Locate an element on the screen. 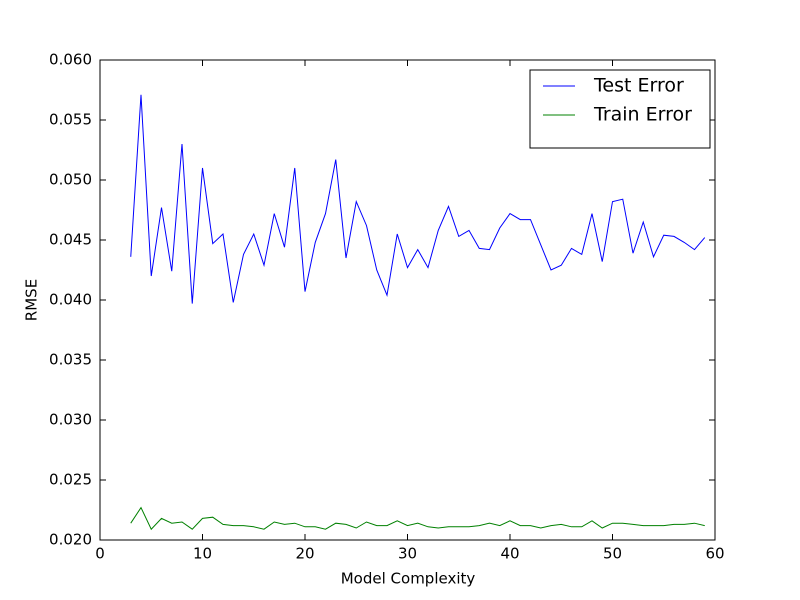 The width and height of the screenshot is (800, 600). x-tick-label: 0 is located at coordinates (100, 554).